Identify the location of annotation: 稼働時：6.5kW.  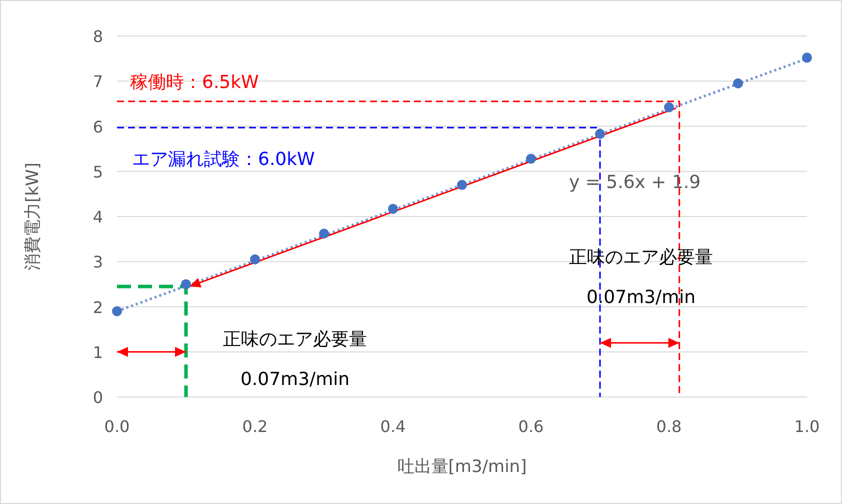
(195, 82).